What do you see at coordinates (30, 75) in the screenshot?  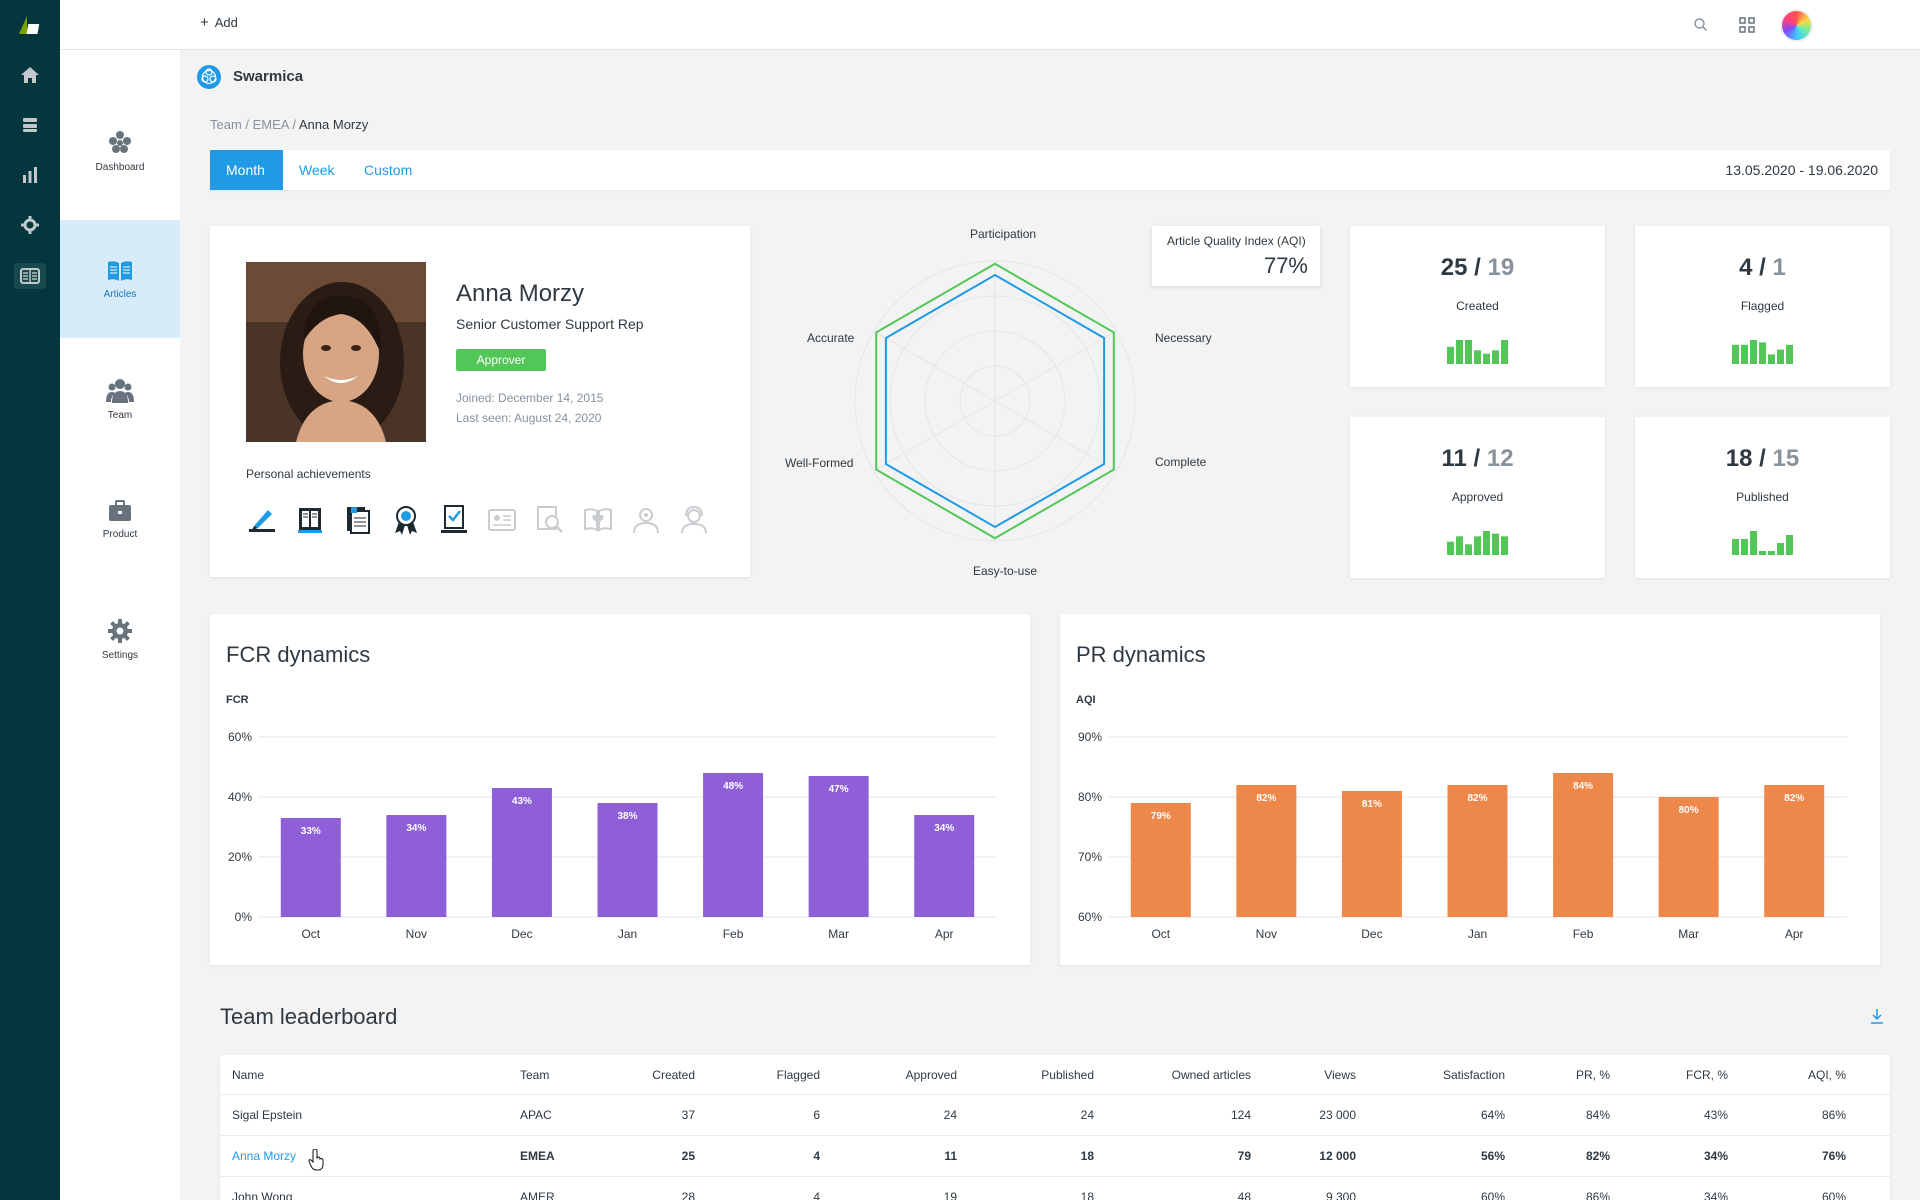 I see `home-icon` at bounding box center [30, 75].